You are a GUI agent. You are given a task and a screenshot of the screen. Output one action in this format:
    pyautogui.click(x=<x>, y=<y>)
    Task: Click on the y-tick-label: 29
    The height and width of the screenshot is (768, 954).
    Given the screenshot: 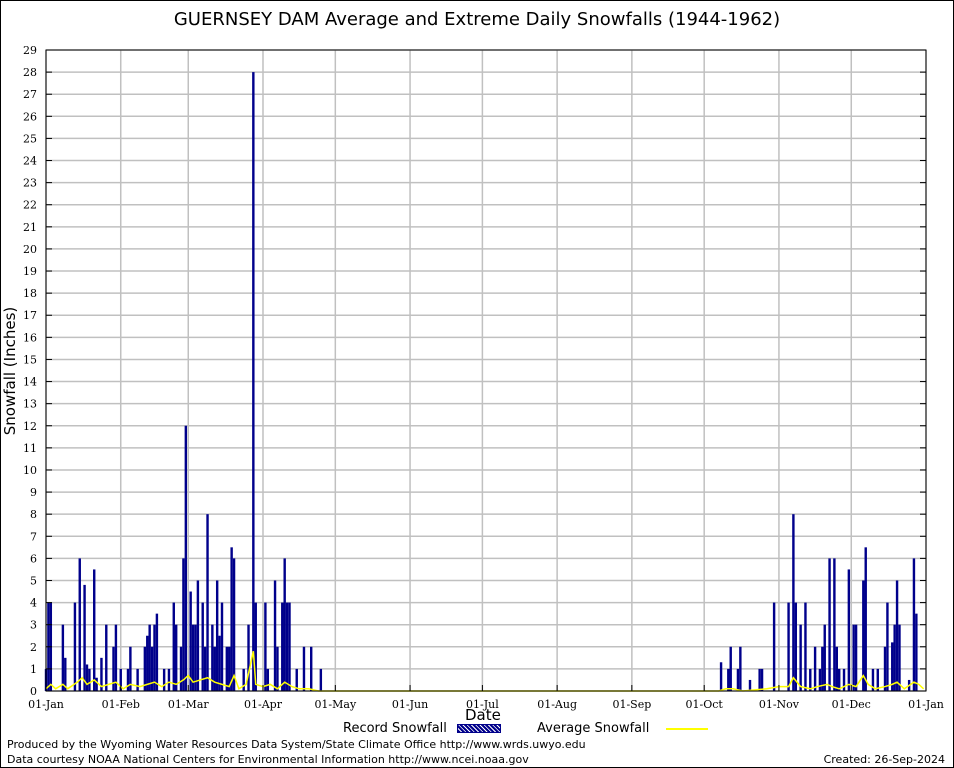 What is the action you would take?
    pyautogui.click(x=30, y=50)
    